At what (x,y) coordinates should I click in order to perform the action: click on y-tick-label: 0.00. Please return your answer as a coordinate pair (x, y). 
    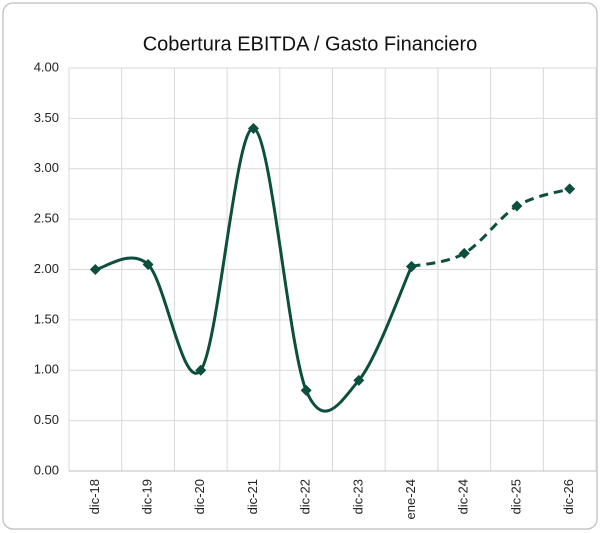
    Looking at the image, I should click on (46, 469).